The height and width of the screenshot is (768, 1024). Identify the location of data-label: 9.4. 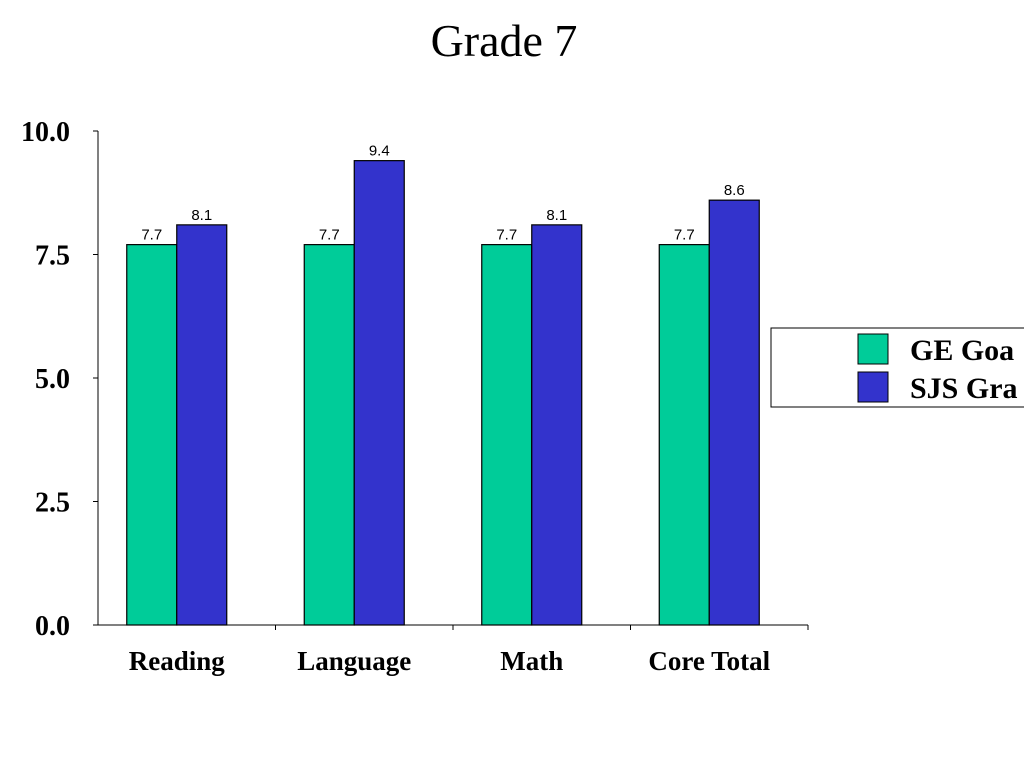
(379, 151).